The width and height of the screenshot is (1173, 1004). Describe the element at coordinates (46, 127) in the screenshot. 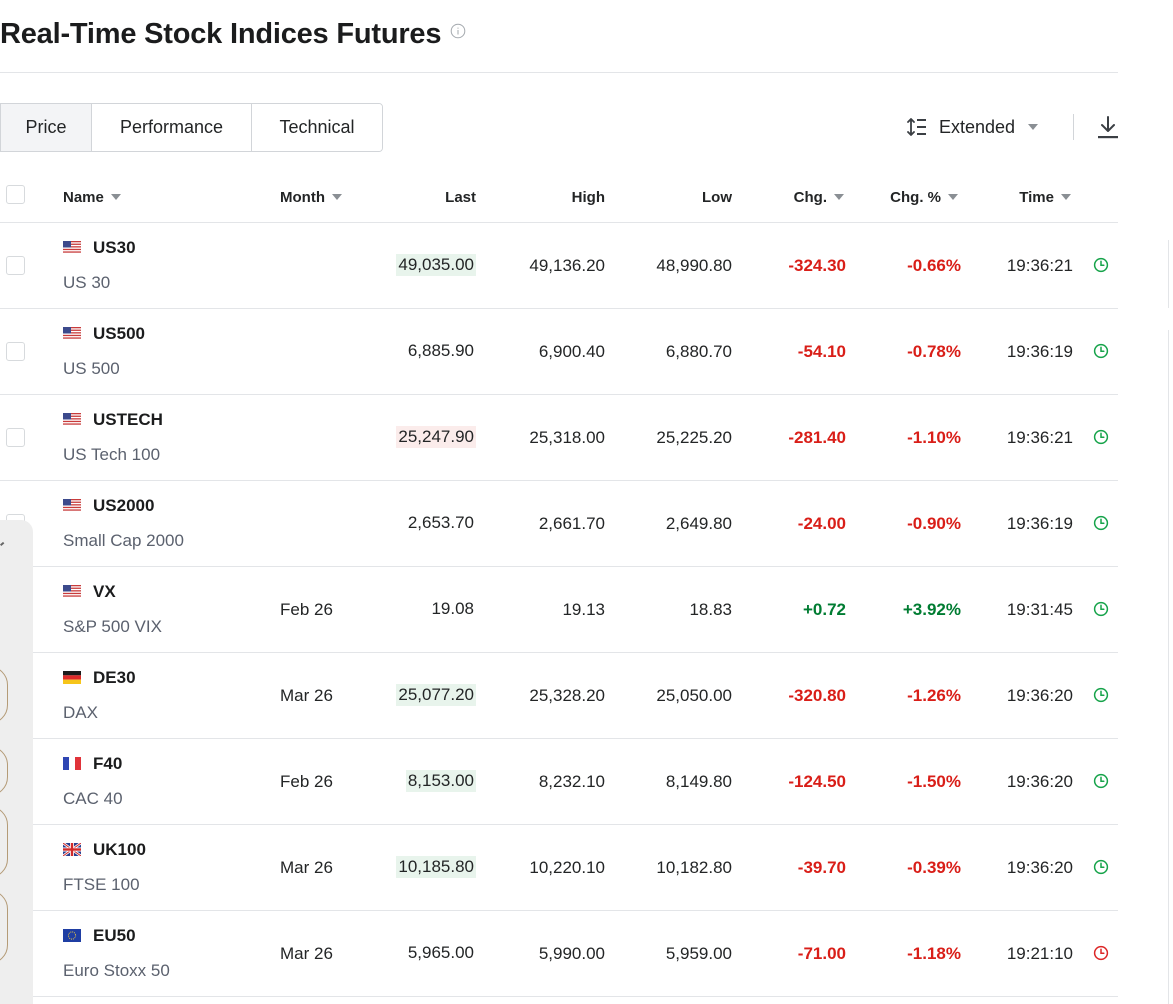

I see `tab-price: Price` at that location.